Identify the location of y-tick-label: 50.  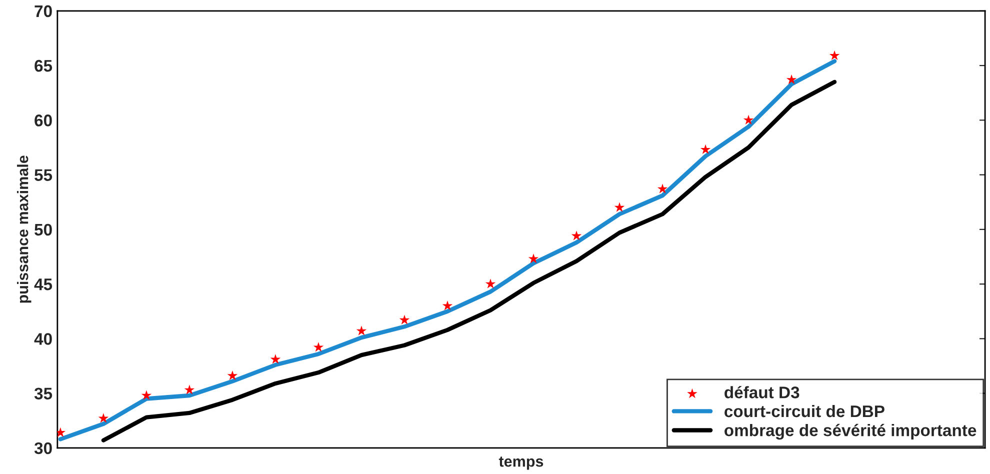
(43, 230).